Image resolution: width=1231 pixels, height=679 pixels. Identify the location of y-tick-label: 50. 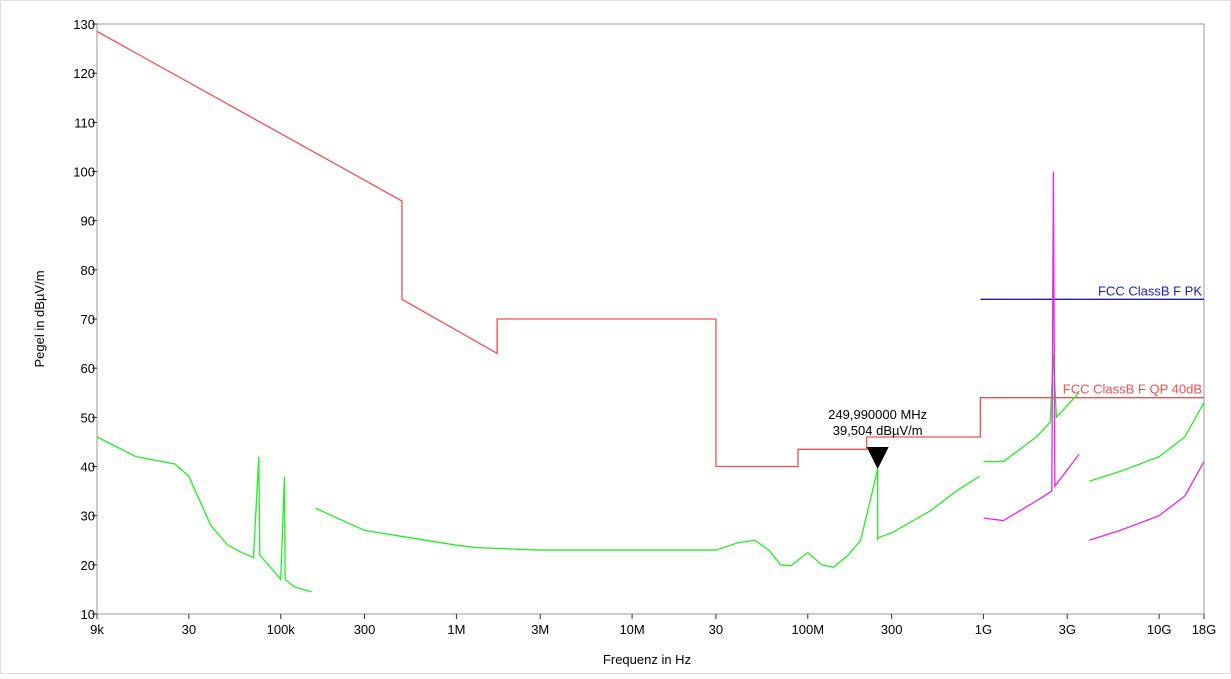
(88, 417).